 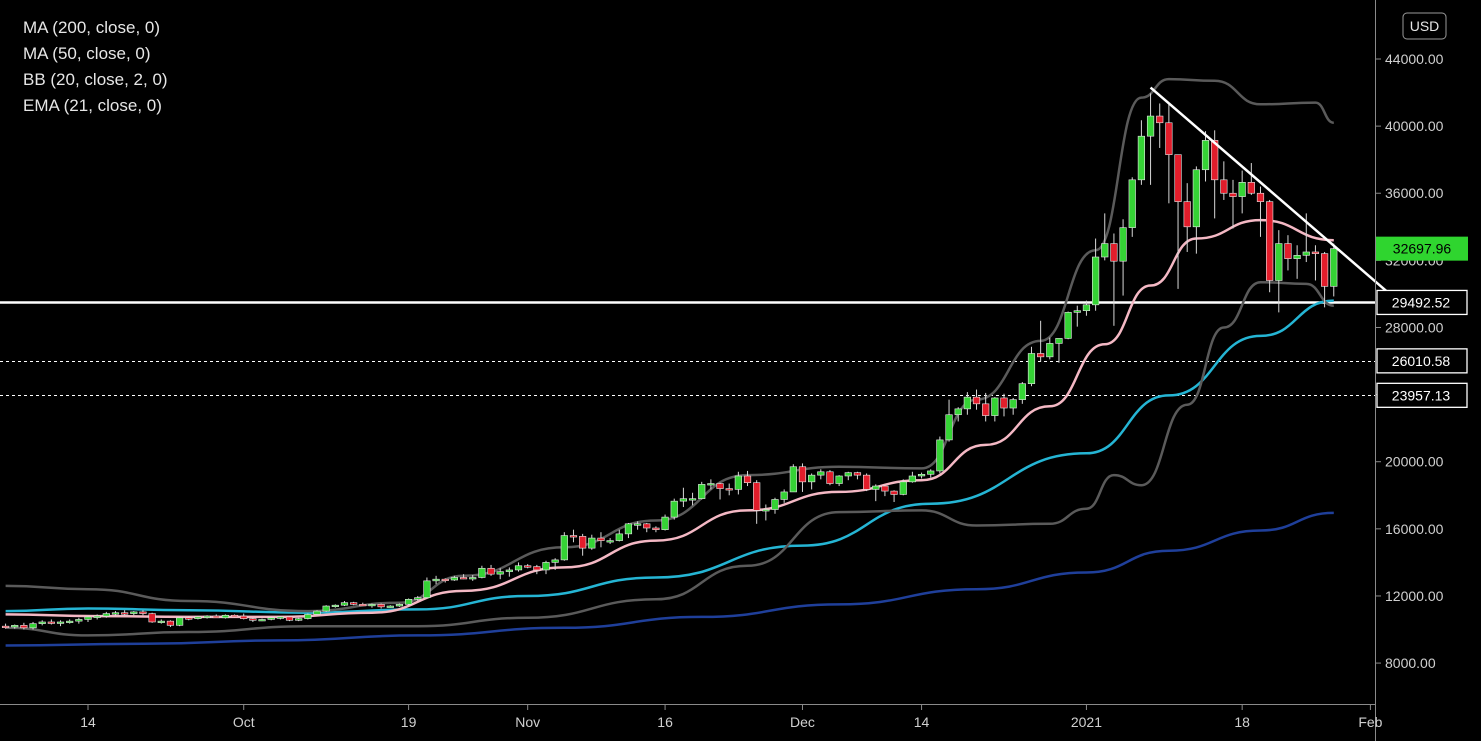 I want to click on currency-button: USD, so click(x=1424, y=26).